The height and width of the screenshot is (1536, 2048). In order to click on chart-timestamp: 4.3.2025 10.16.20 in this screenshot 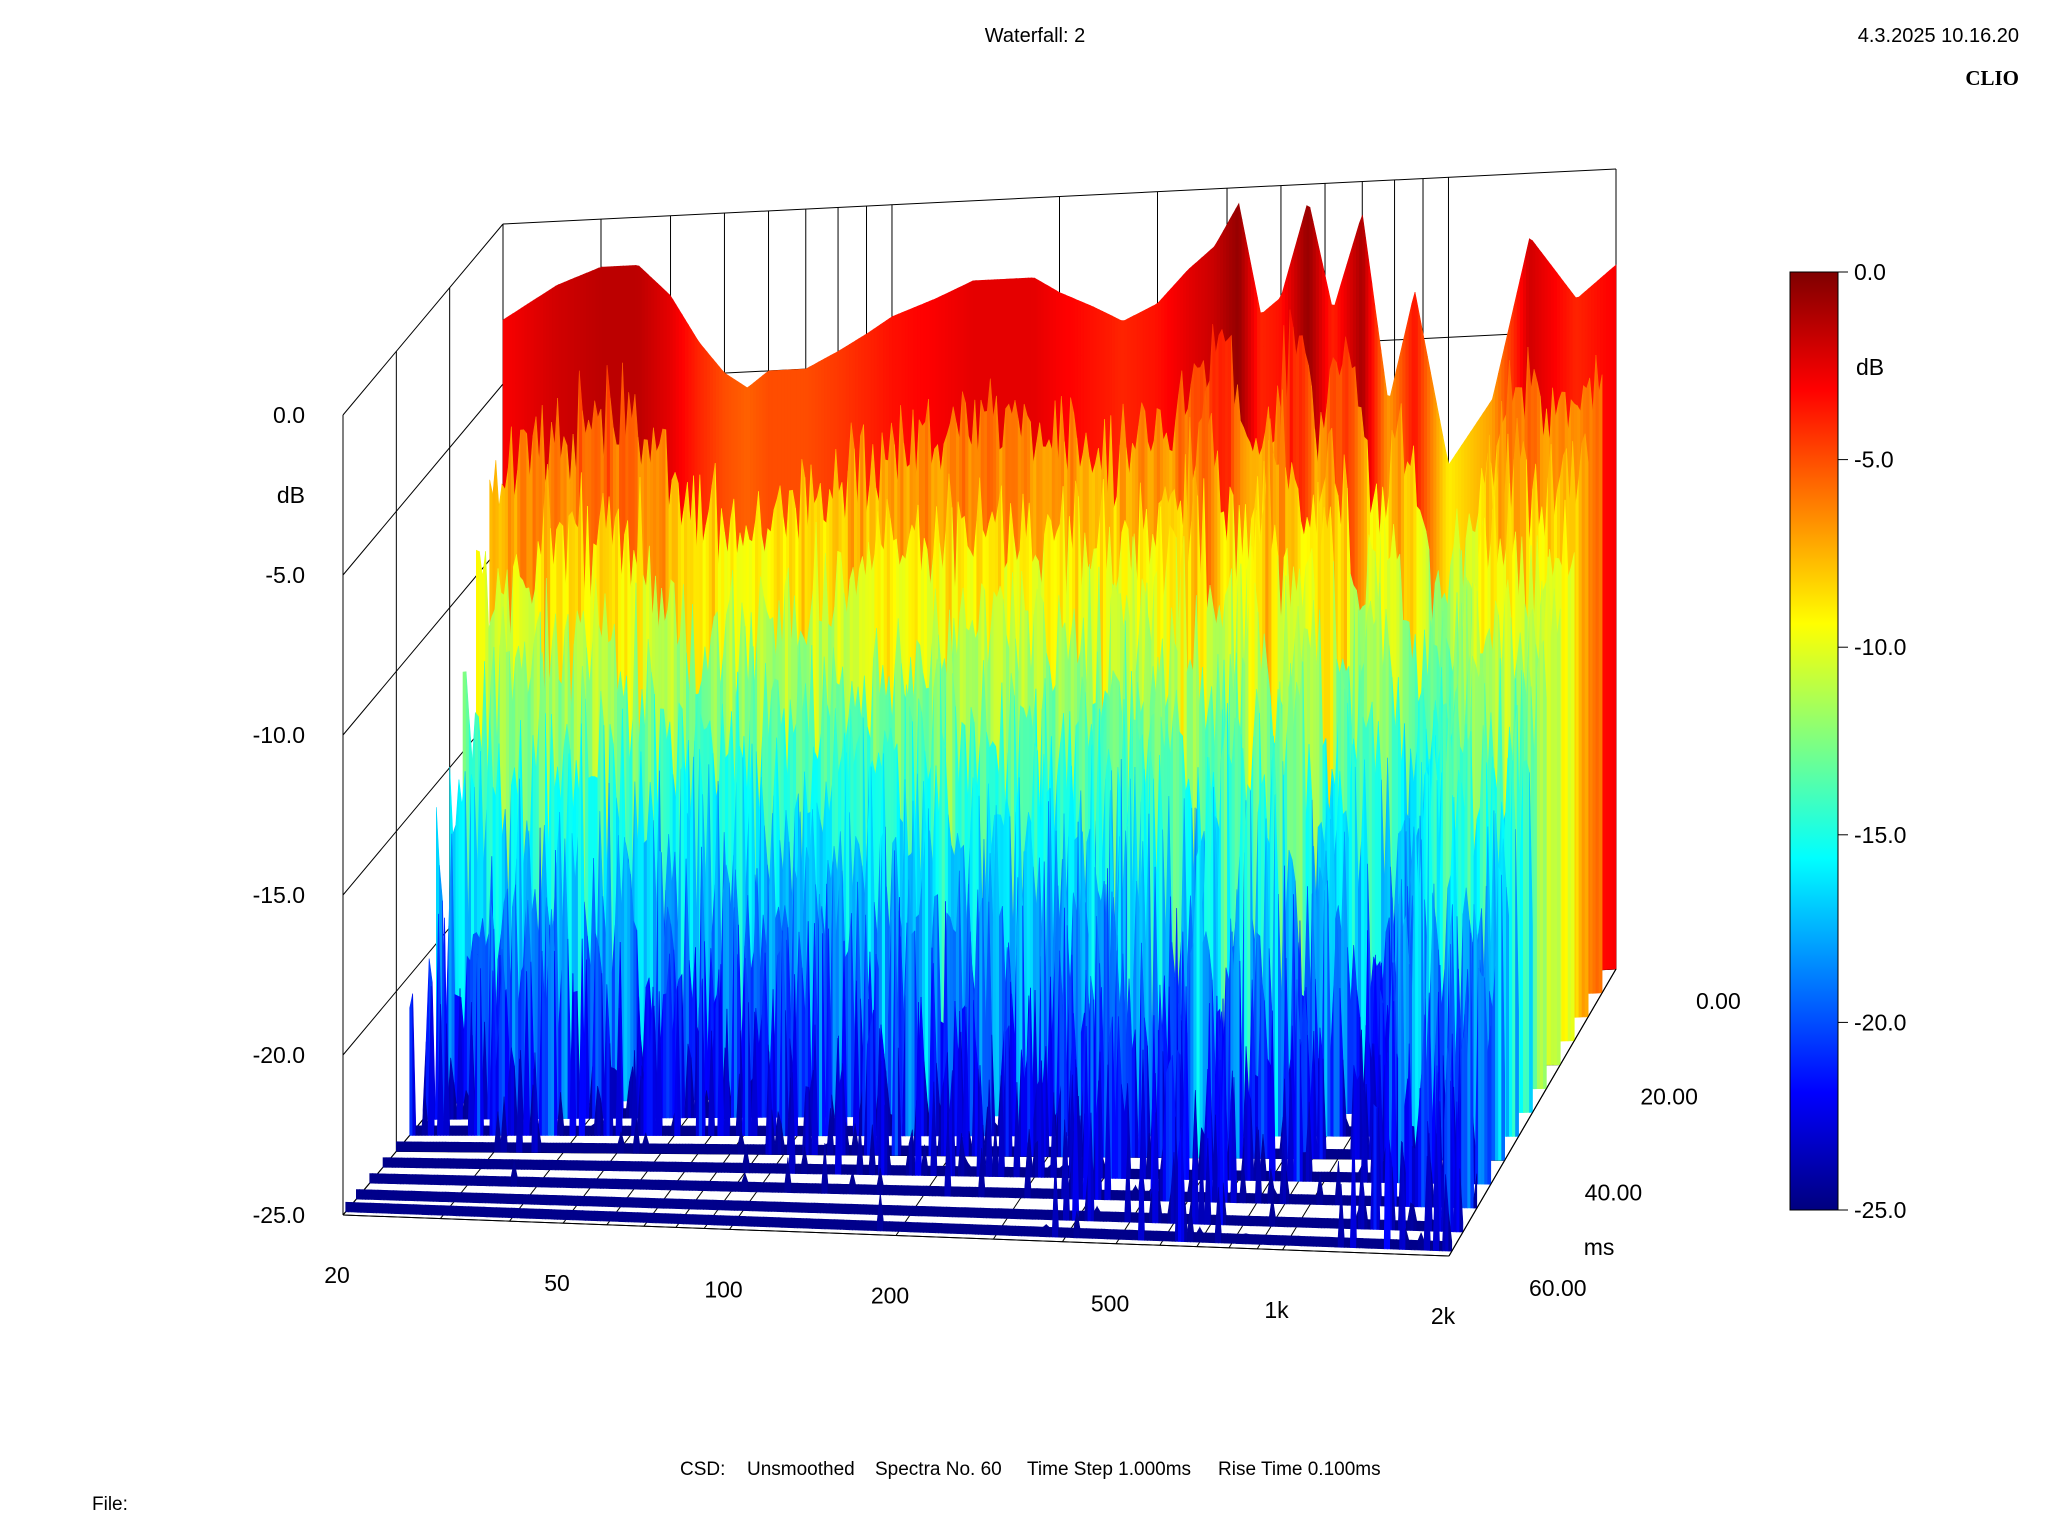, I will do `click(1938, 36)`.